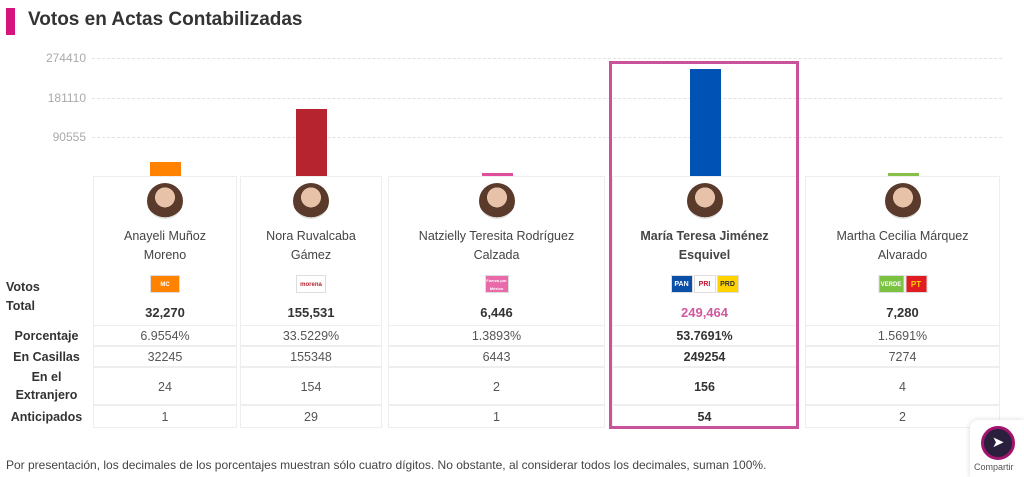 The width and height of the screenshot is (1024, 477). What do you see at coordinates (66, 98) in the screenshot?
I see `y-tick-label: 181110` at bounding box center [66, 98].